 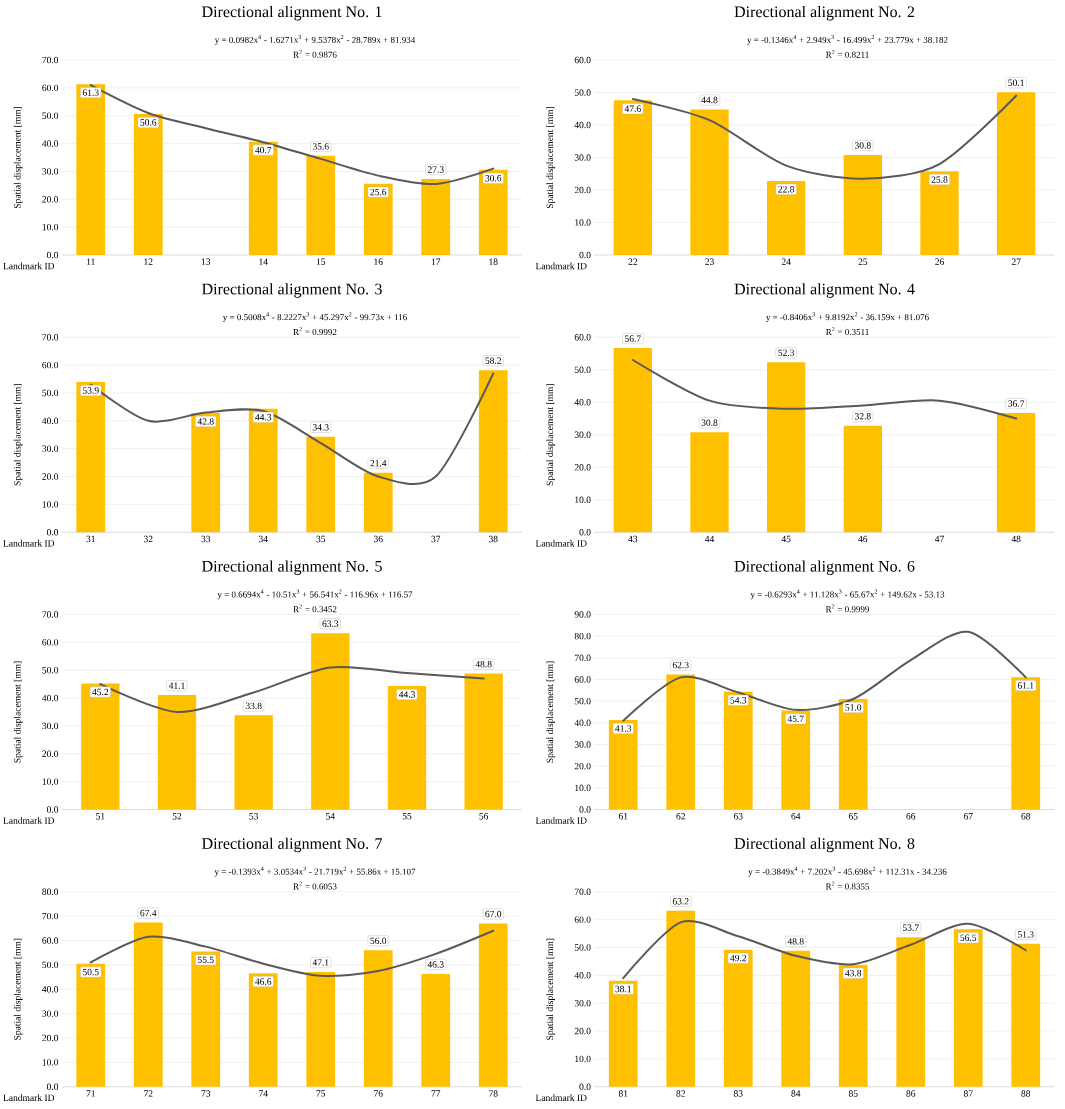 I want to click on data-label: 44.8, so click(x=709, y=100).